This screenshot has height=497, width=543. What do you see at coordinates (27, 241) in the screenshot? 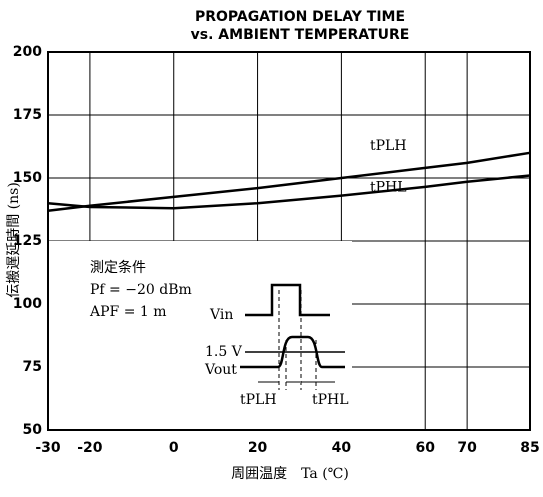
I see `y-tick-label: 125` at bounding box center [27, 241].